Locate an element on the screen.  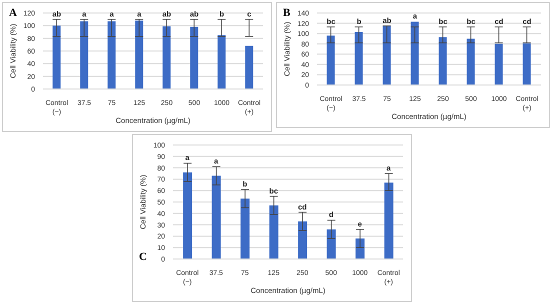
text: C is located at coordinates (143, 257).